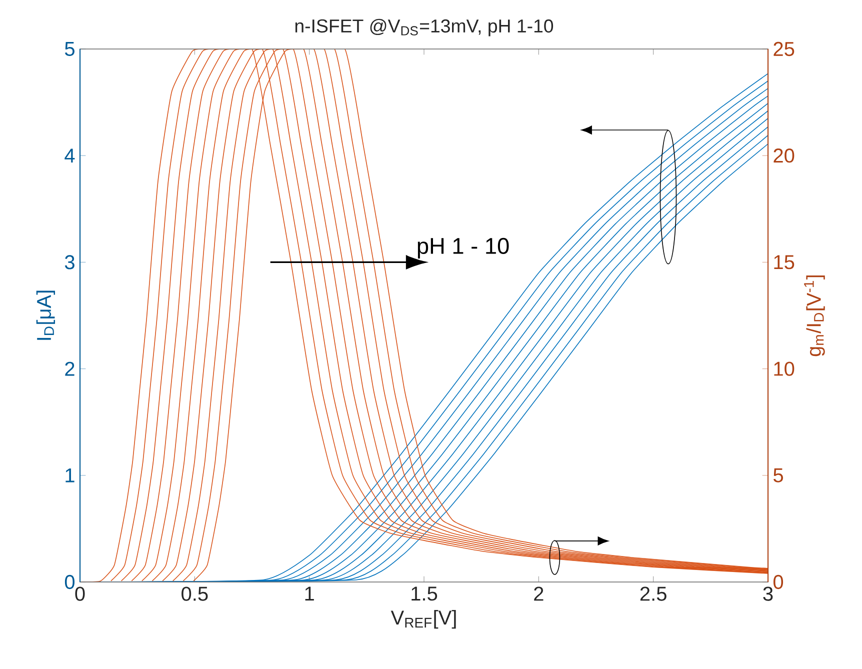  Describe the element at coordinates (784, 155) in the screenshot. I see `y2-tick-label: 20` at that location.